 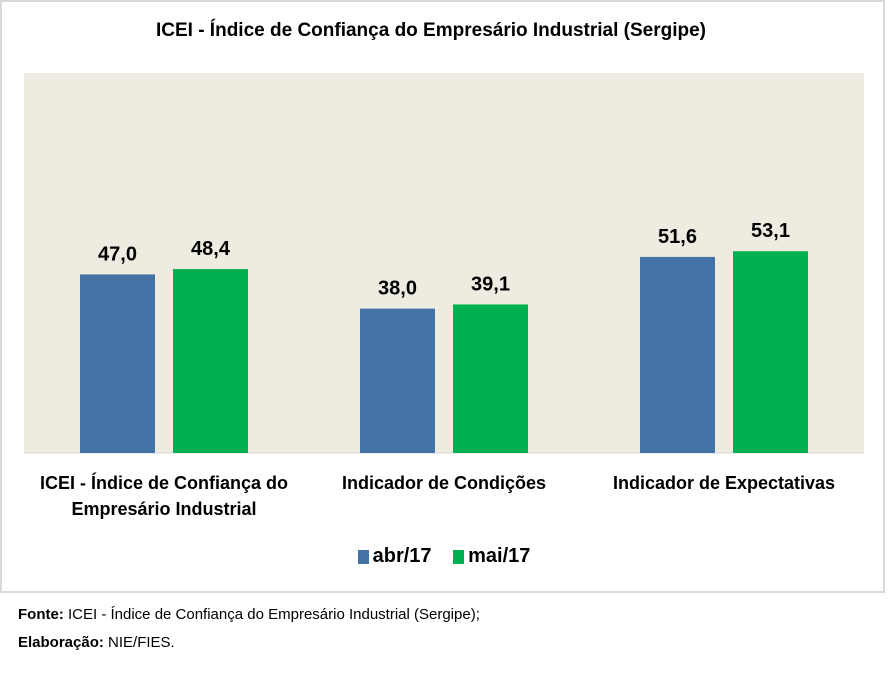 I want to click on legend-label-abr17: abr/17, so click(x=402, y=556).